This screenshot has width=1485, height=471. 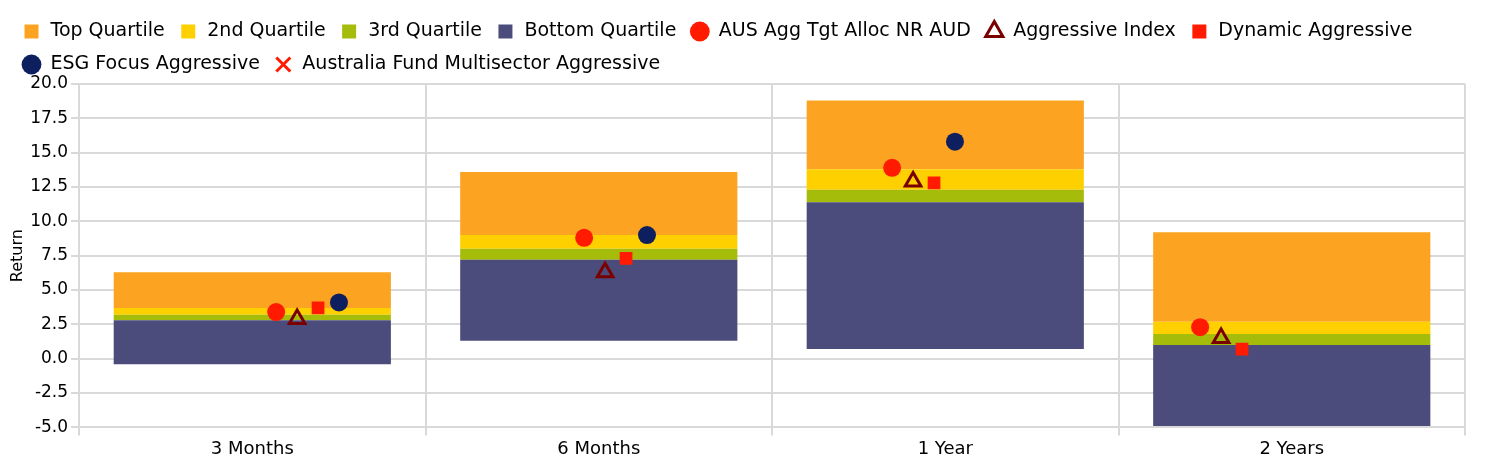 I want to click on legend-label: 3rd Quartile, so click(x=425, y=29).